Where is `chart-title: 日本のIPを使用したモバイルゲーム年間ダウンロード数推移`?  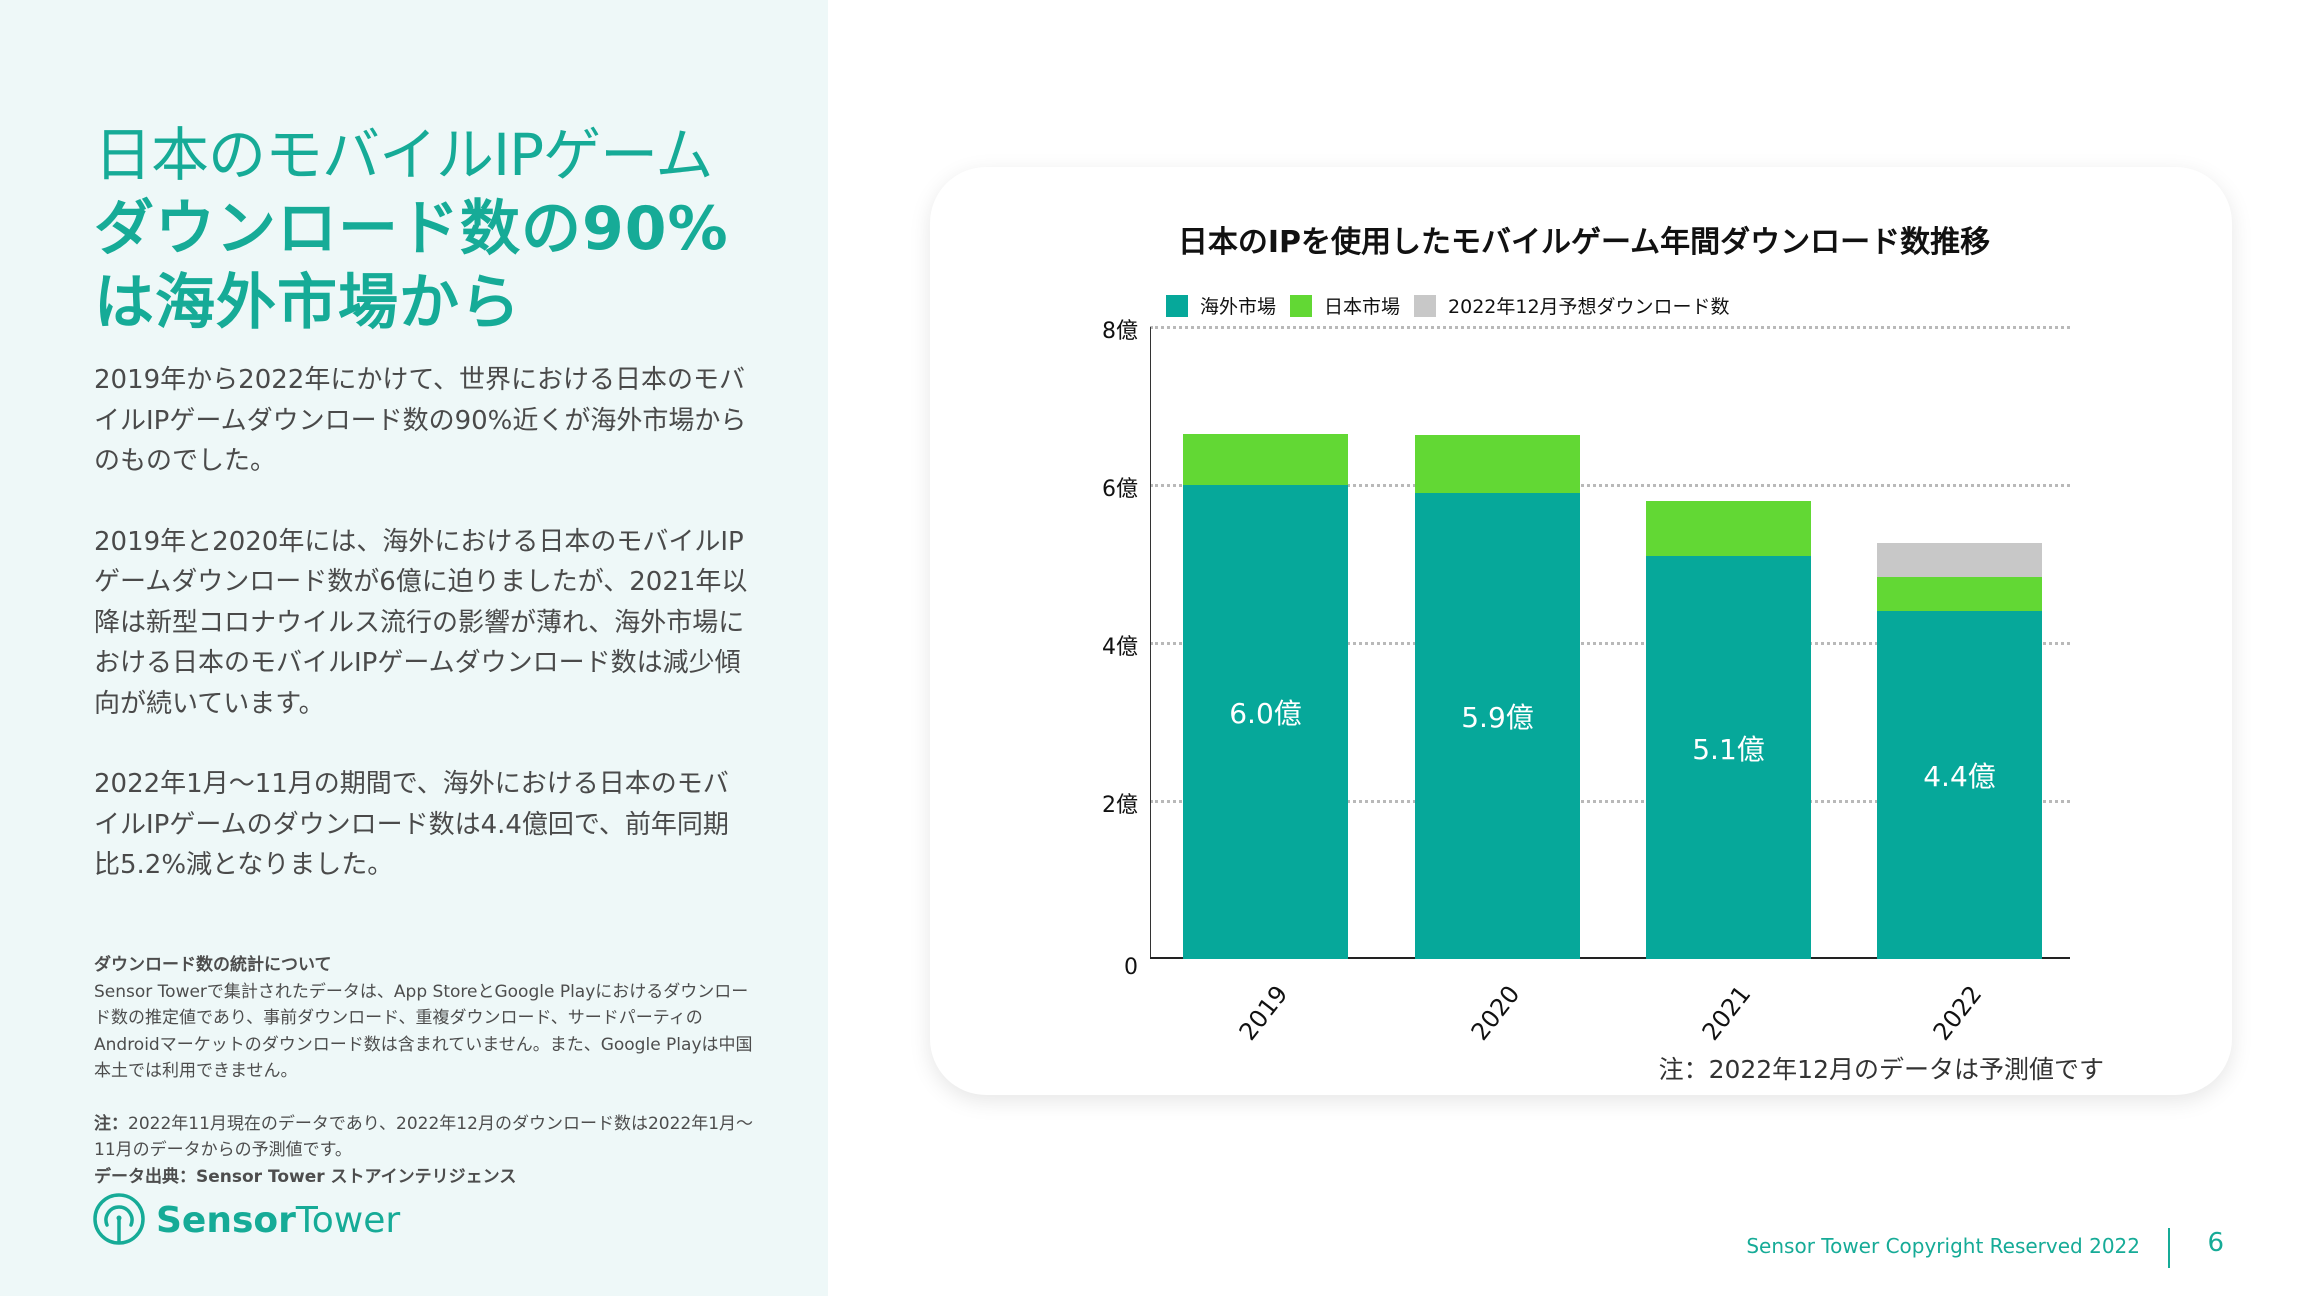 chart-title: 日本のIPを使用したモバイルゲーム年間ダウンロード数推移 is located at coordinates (1584, 242).